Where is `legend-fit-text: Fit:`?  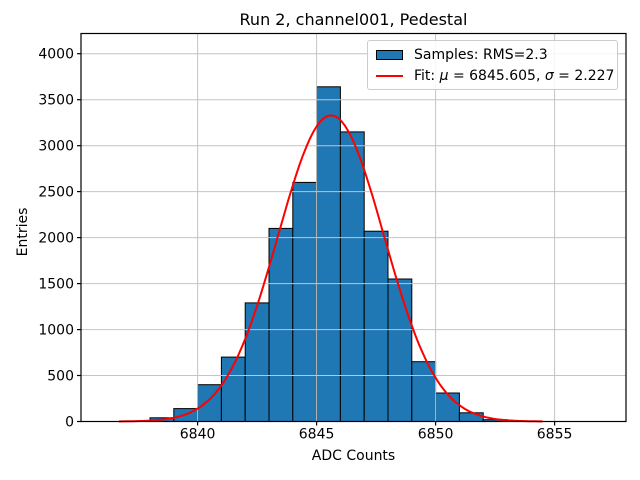 legend-fit-text: Fit: is located at coordinates (427, 75).